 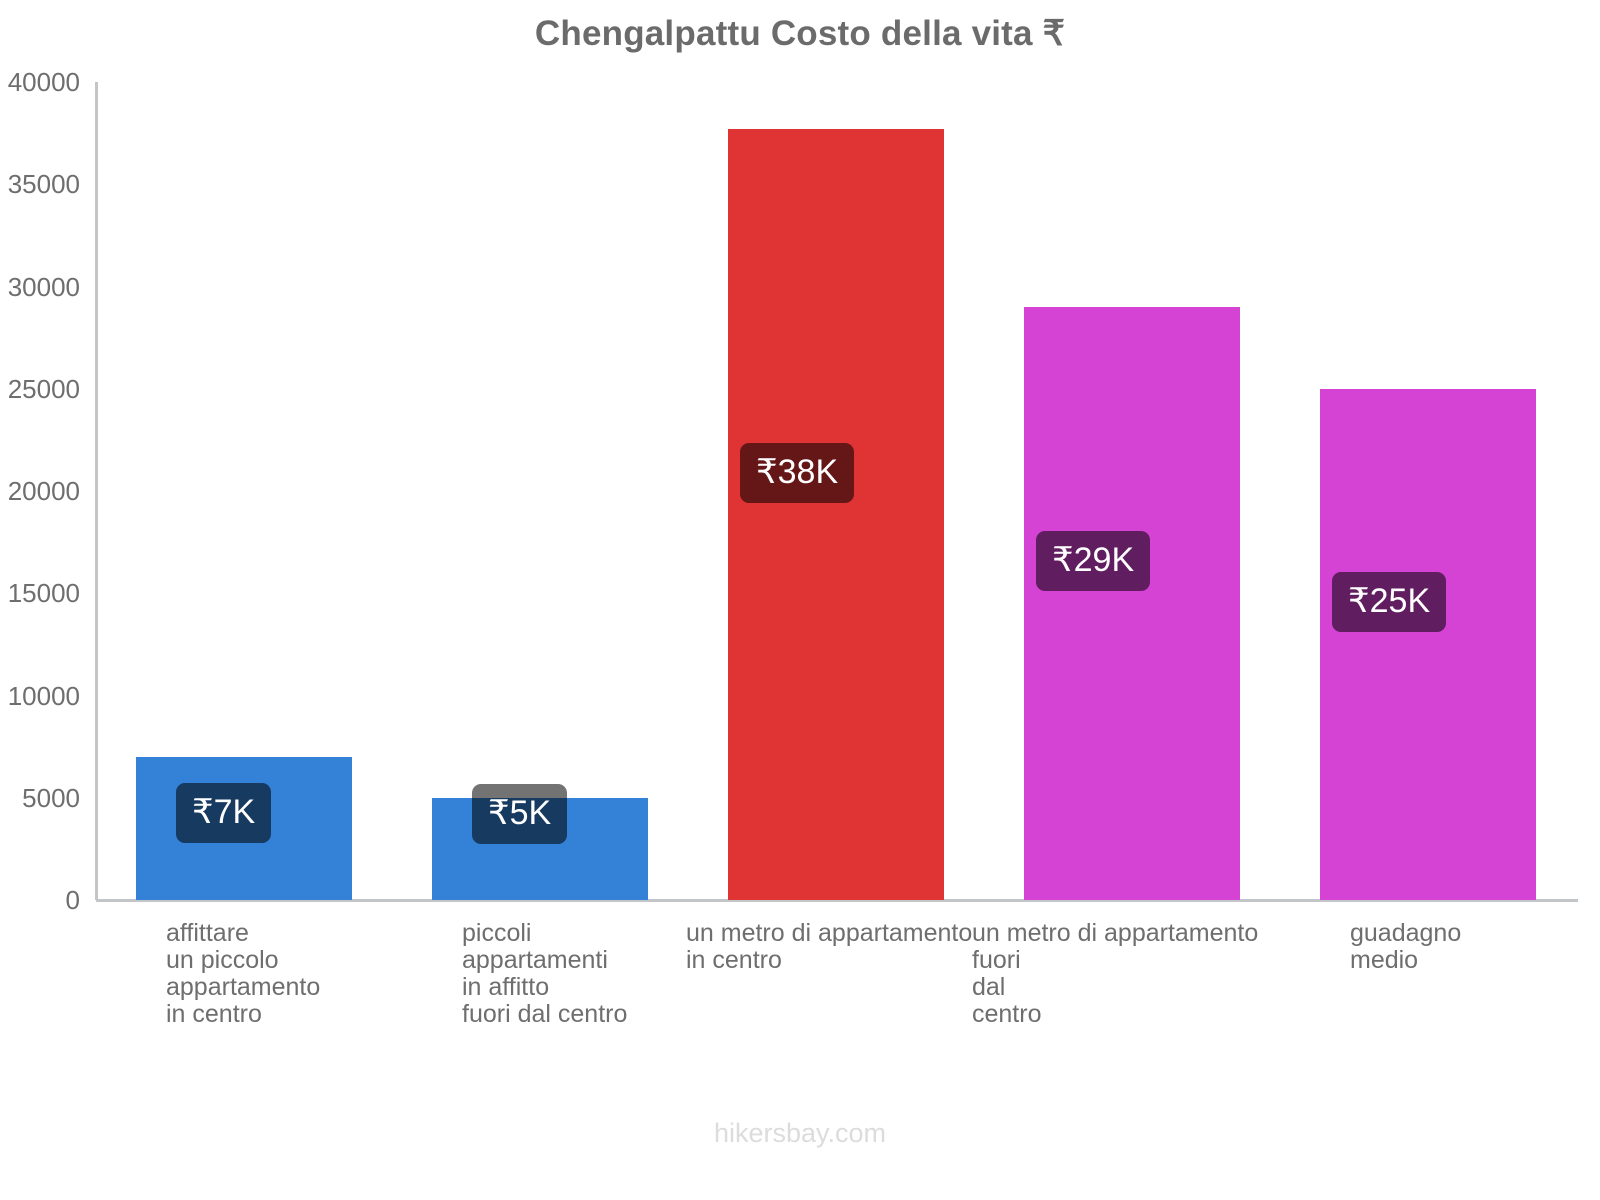 I want to click on x-axis-category-label: un metro di appartamento in centro, so click(x=829, y=946).